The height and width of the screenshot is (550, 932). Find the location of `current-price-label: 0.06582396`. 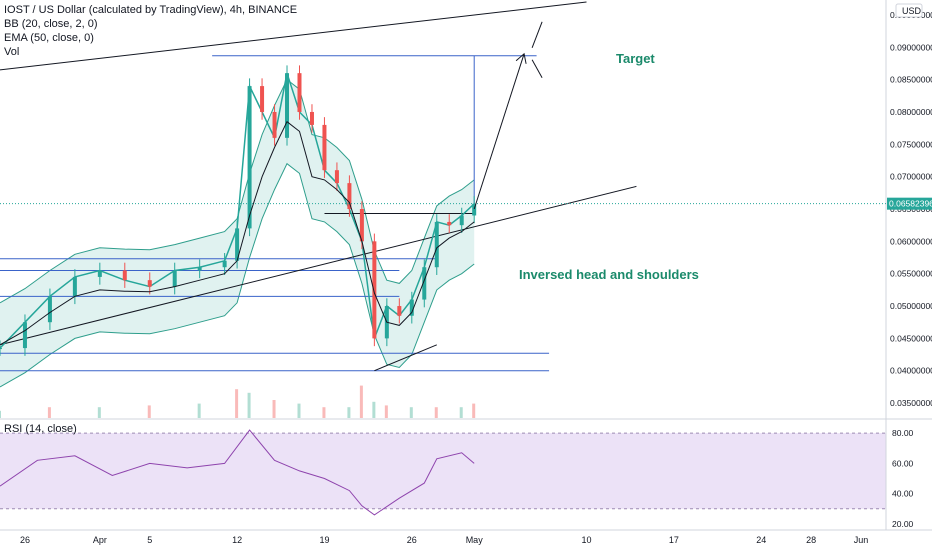

current-price-label: 0.06582396 is located at coordinates (910, 204).